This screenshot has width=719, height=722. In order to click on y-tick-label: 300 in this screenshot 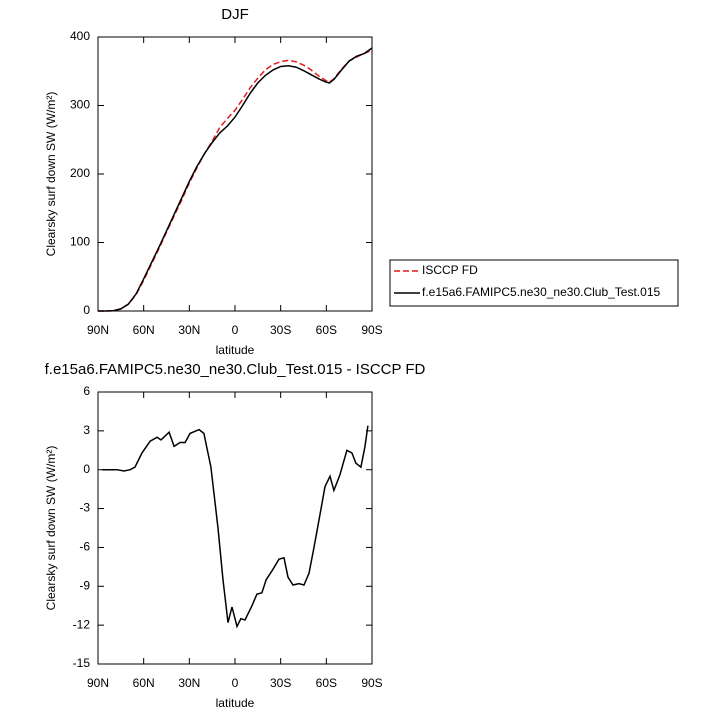, I will do `click(80, 105)`.